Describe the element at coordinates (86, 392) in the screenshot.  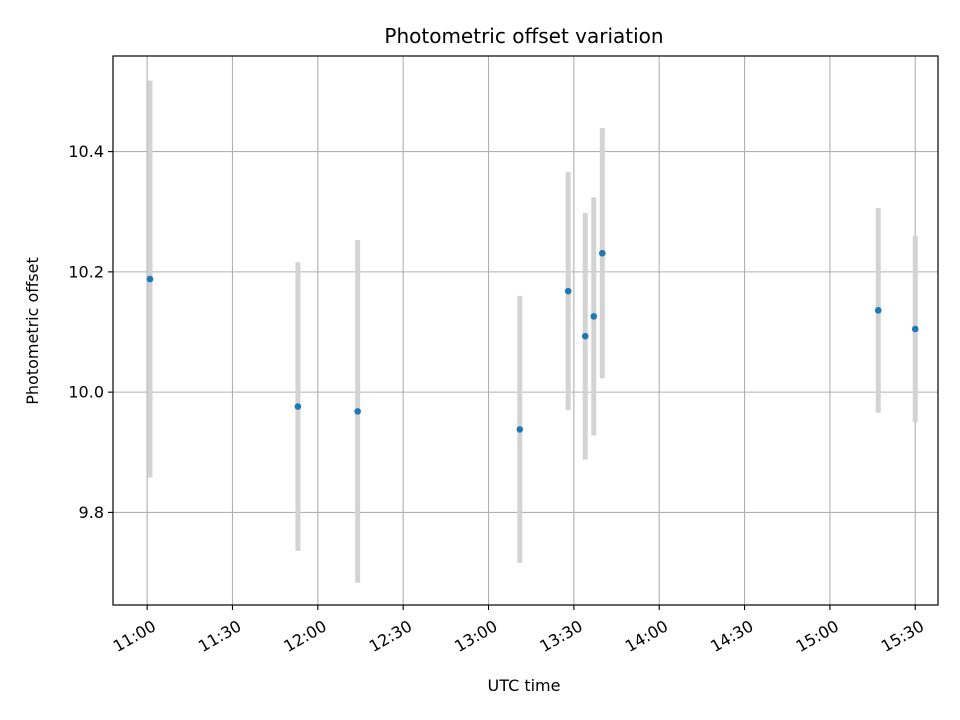
I see `y-tick-label: 10.0` at that location.